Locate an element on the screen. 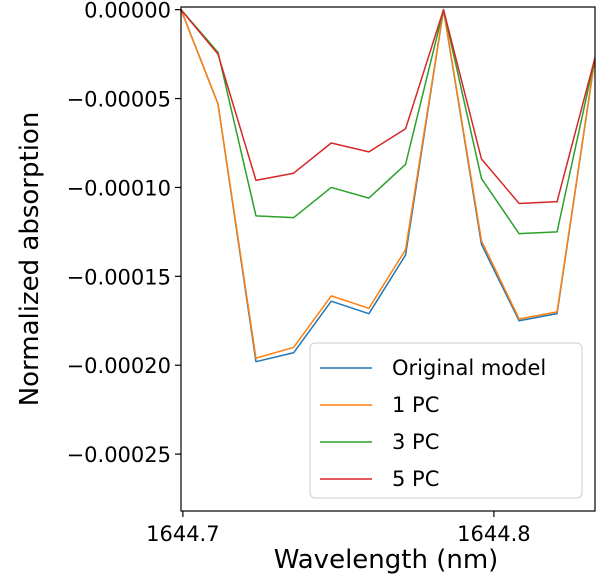 This screenshot has width=609, height=579. legend-box is located at coordinates (446, 420).